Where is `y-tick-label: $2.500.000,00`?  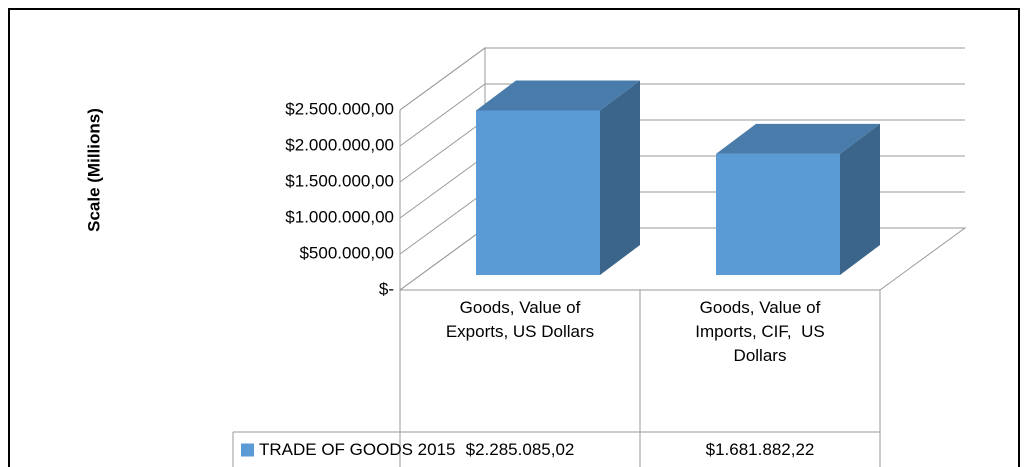
y-tick-label: $2.500.000,00 is located at coordinates (339, 108).